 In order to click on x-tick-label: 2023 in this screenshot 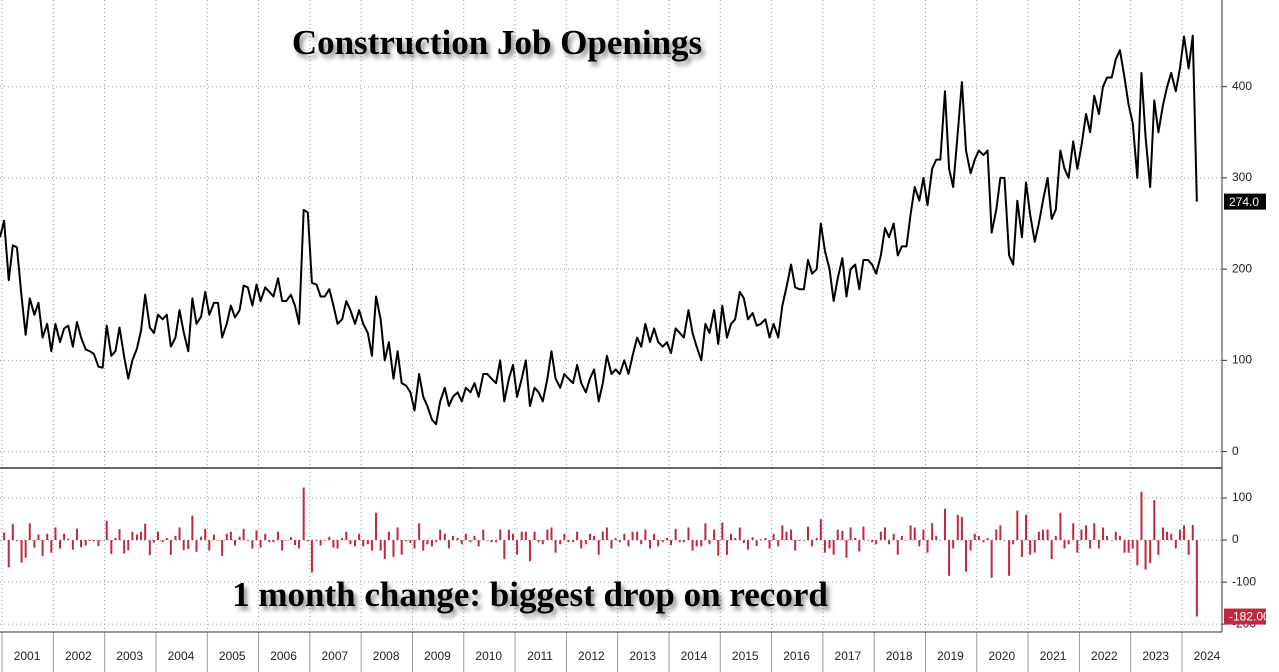, I will do `click(1155, 656)`.